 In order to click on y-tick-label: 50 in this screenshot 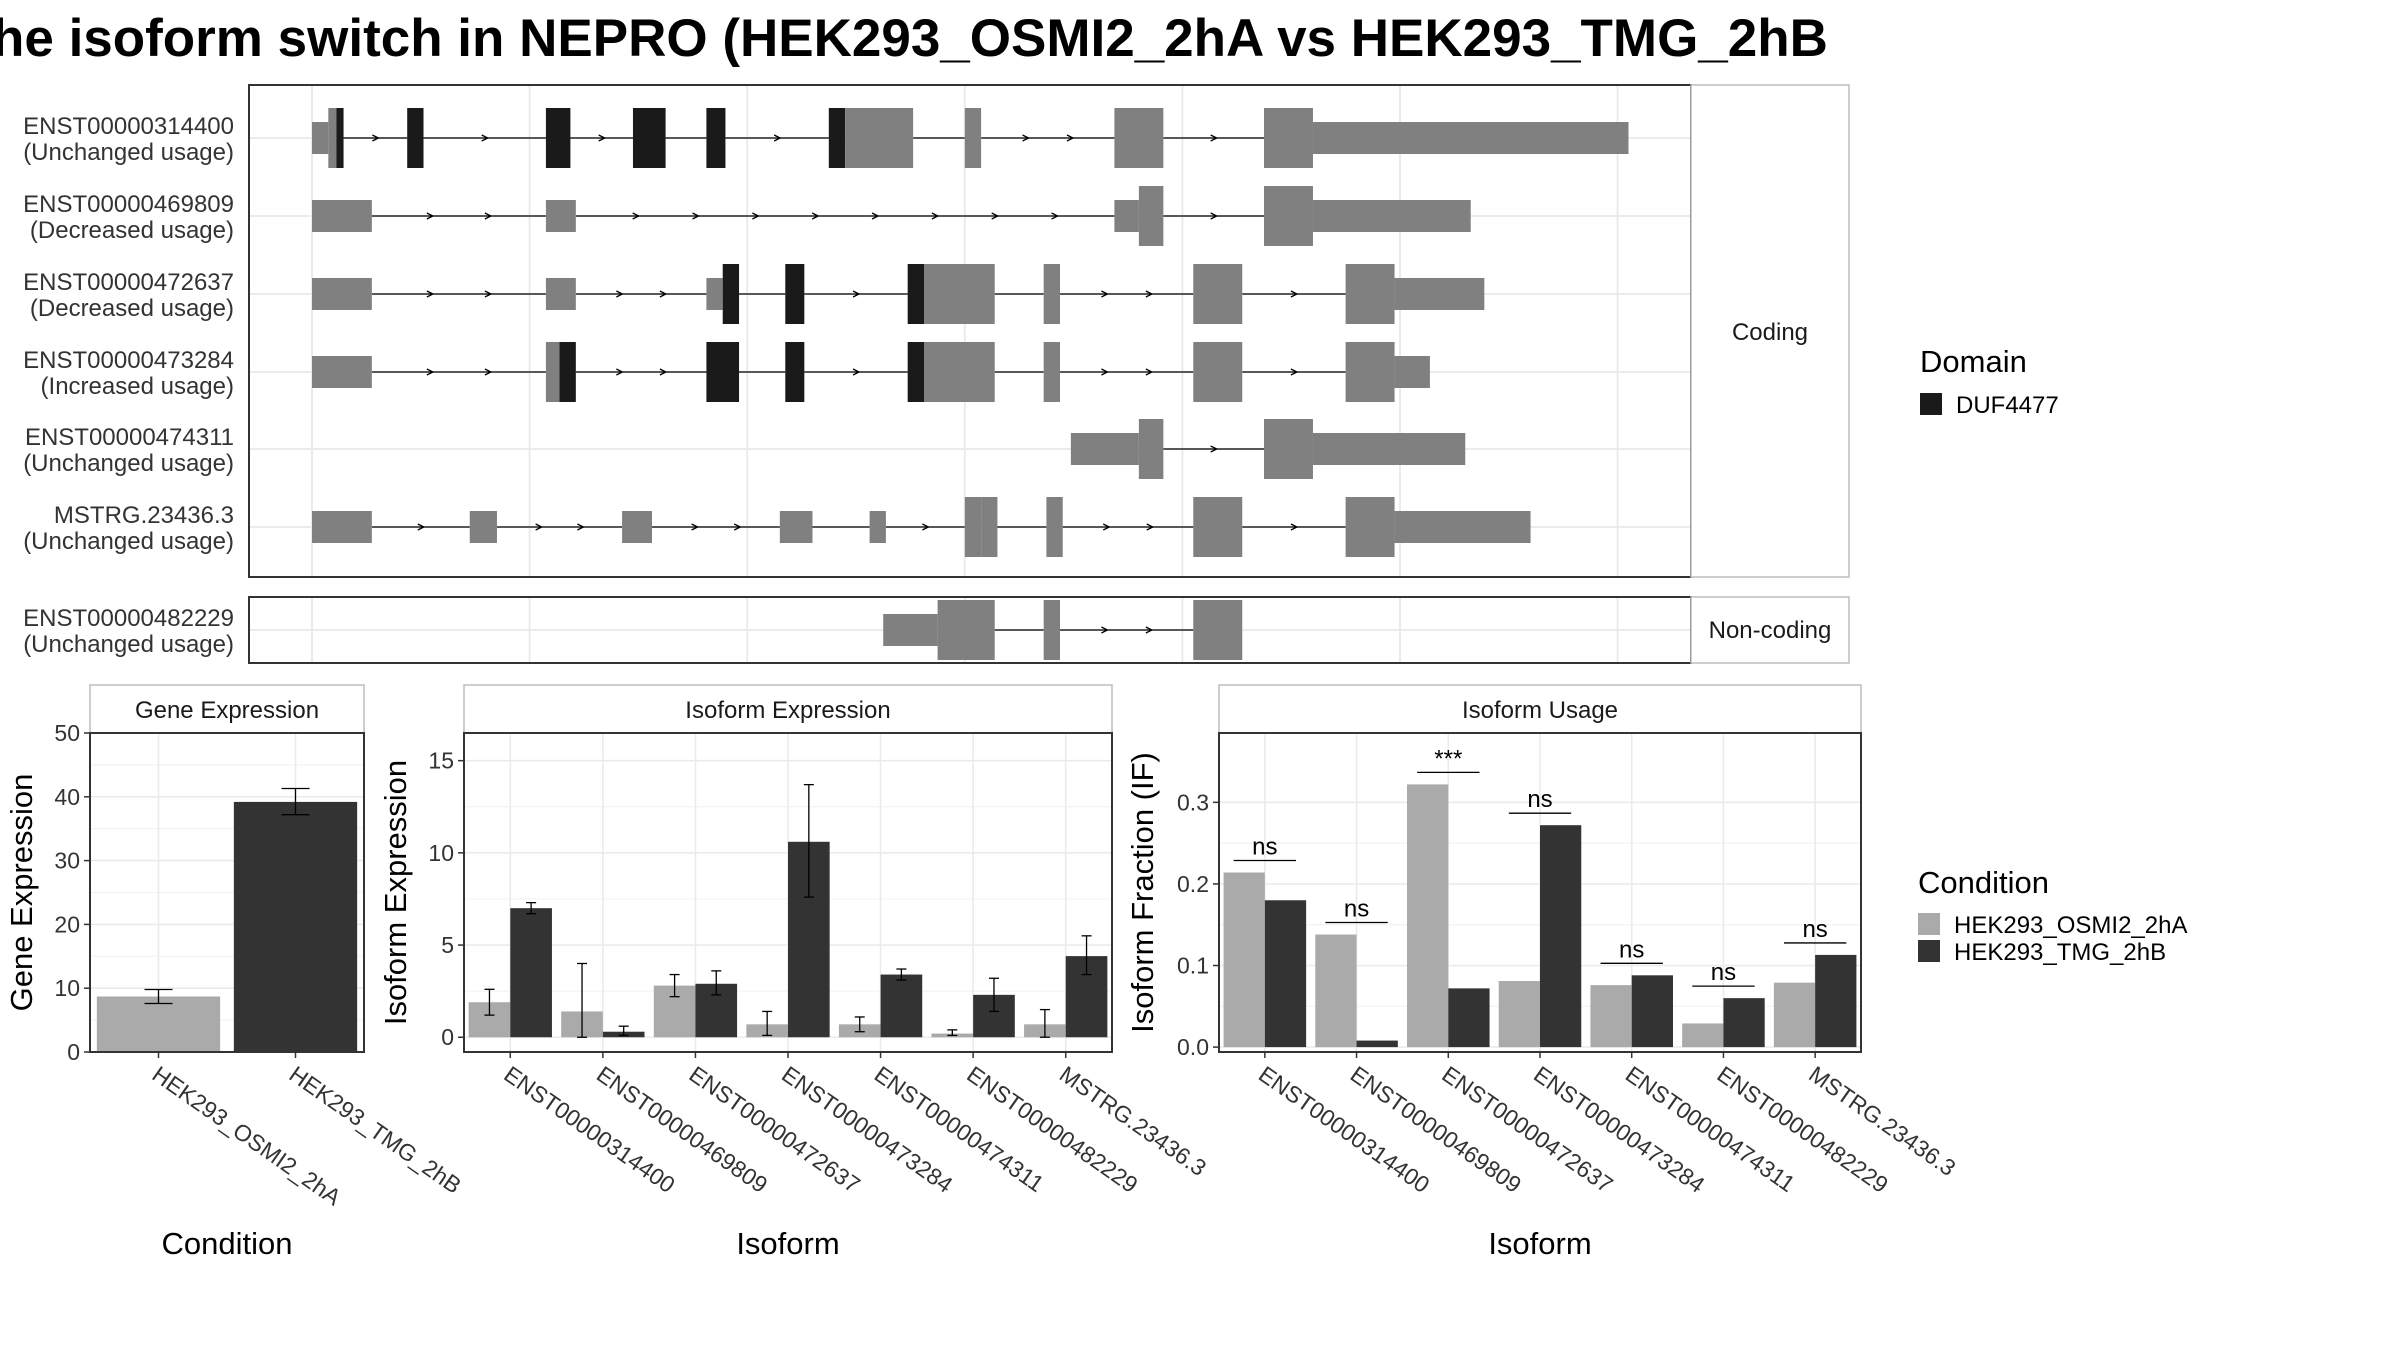, I will do `click(67, 733)`.